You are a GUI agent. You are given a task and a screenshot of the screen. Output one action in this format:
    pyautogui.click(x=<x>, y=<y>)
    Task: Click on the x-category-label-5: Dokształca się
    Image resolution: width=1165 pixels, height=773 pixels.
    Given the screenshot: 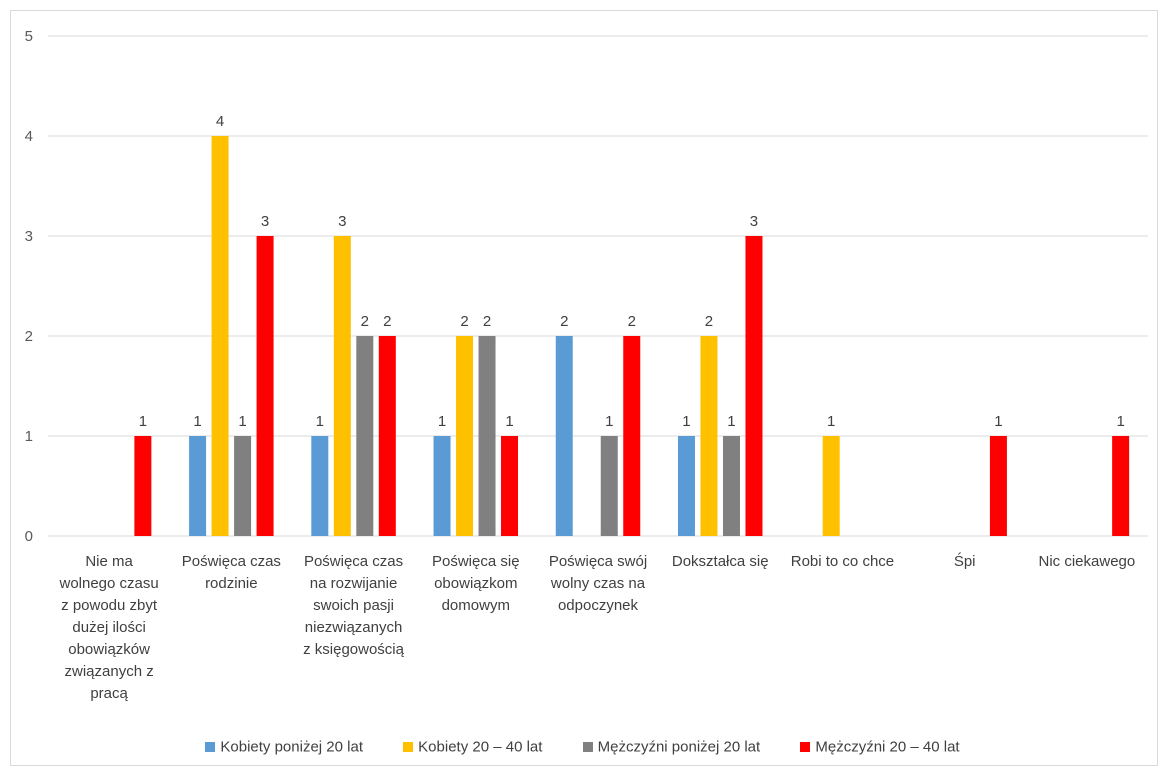 What is the action you would take?
    pyautogui.click(x=720, y=561)
    